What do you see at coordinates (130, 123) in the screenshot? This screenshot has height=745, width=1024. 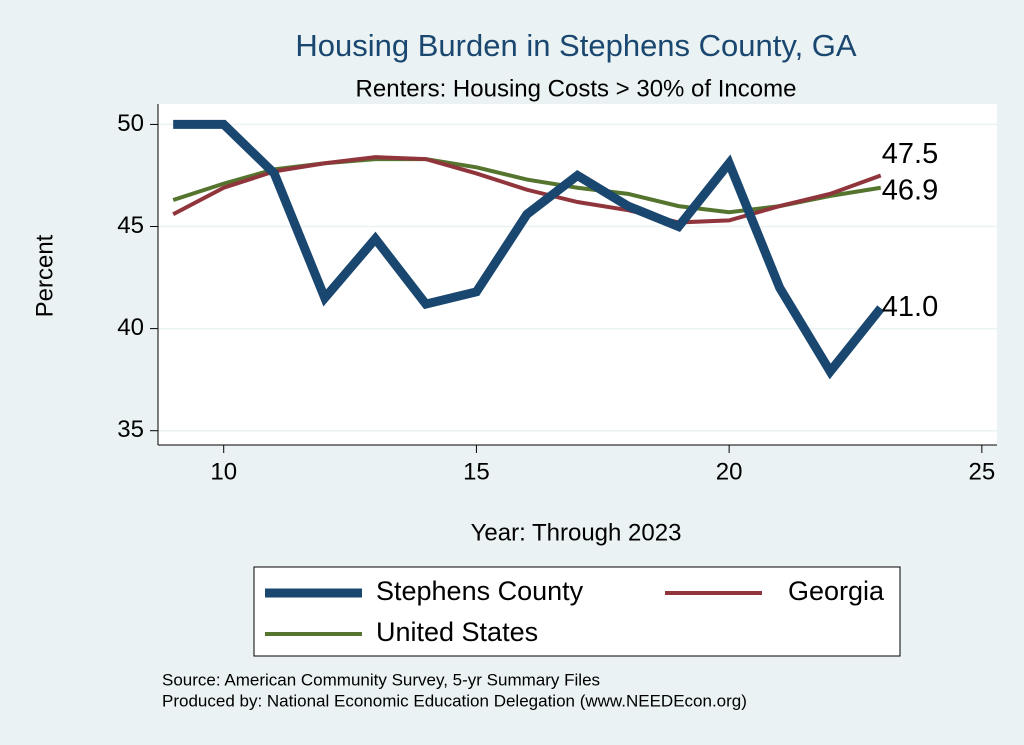 I see `y-tick-label: 50` at bounding box center [130, 123].